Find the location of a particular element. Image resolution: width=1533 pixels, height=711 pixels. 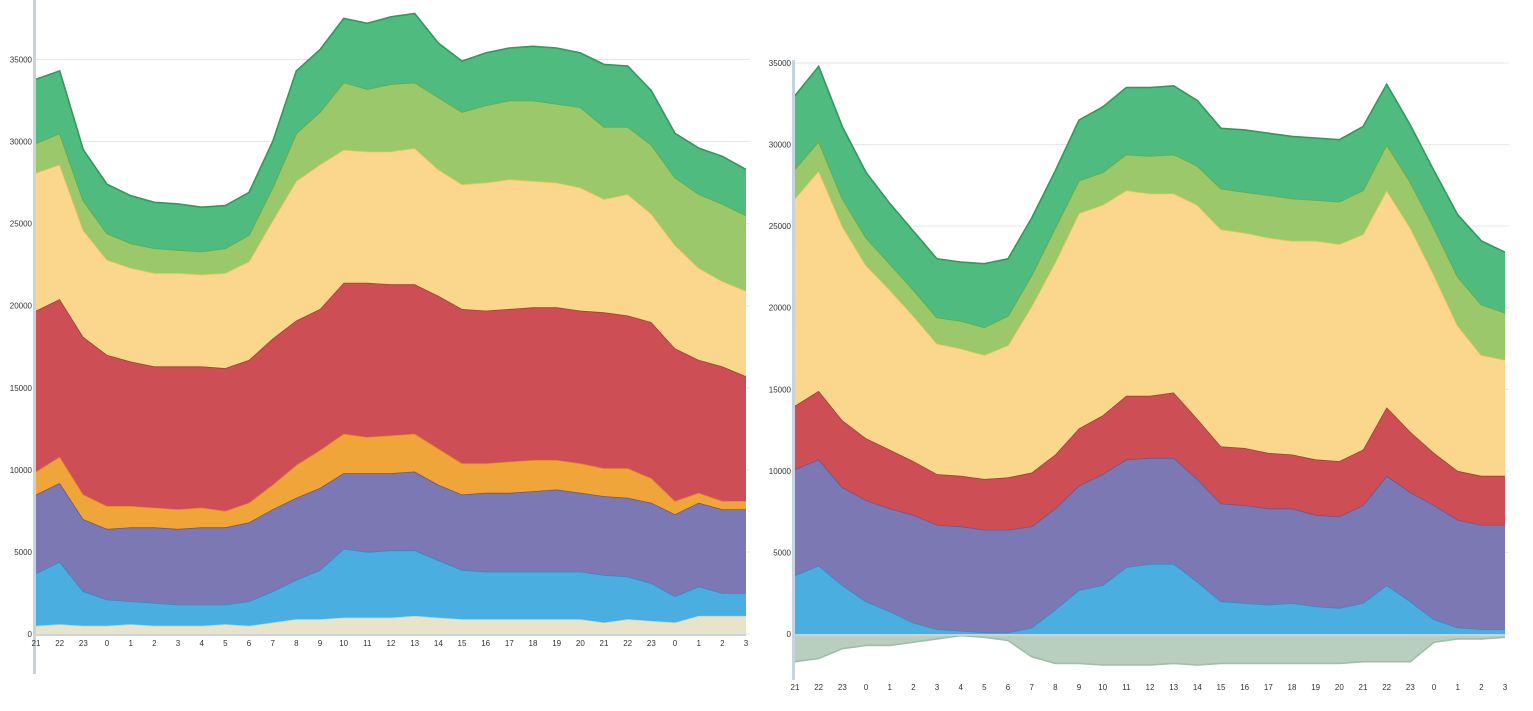

x-tick-label: 19 is located at coordinates (556, 643).